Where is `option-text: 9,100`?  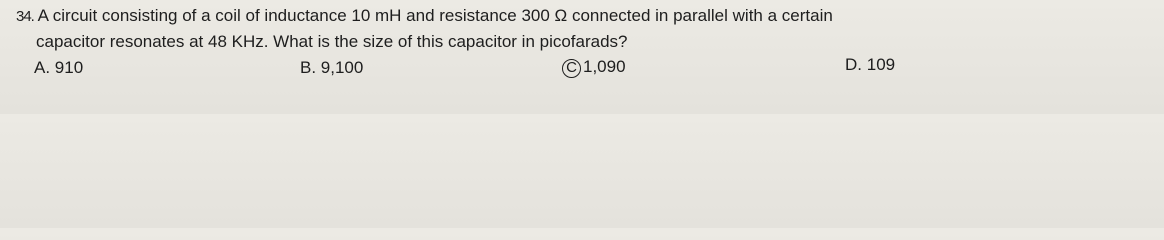 option-text: 9,100 is located at coordinates (342, 67).